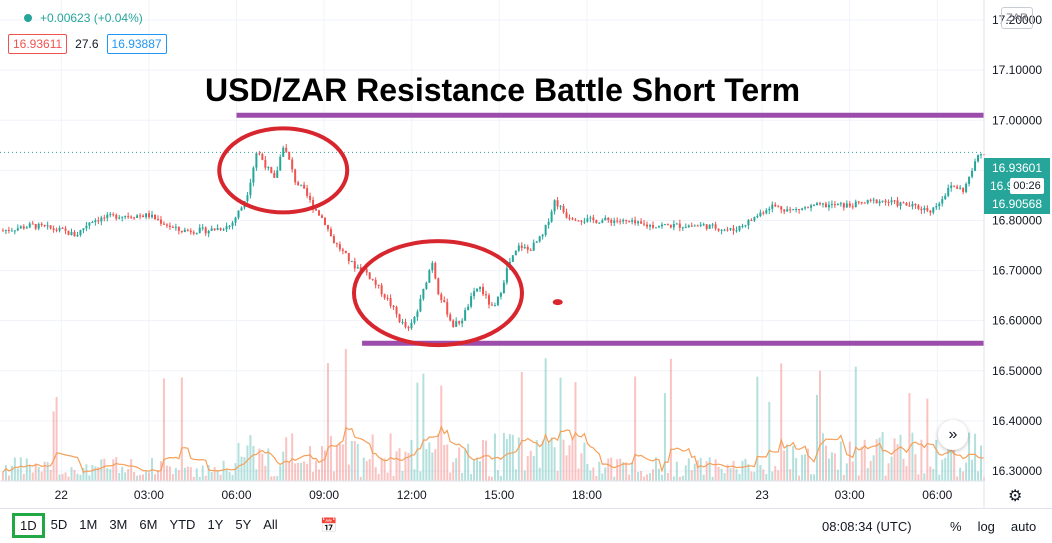 The width and height of the screenshot is (1052, 543). What do you see at coordinates (59, 524) in the screenshot?
I see `range-5d: 5D` at bounding box center [59, 524].